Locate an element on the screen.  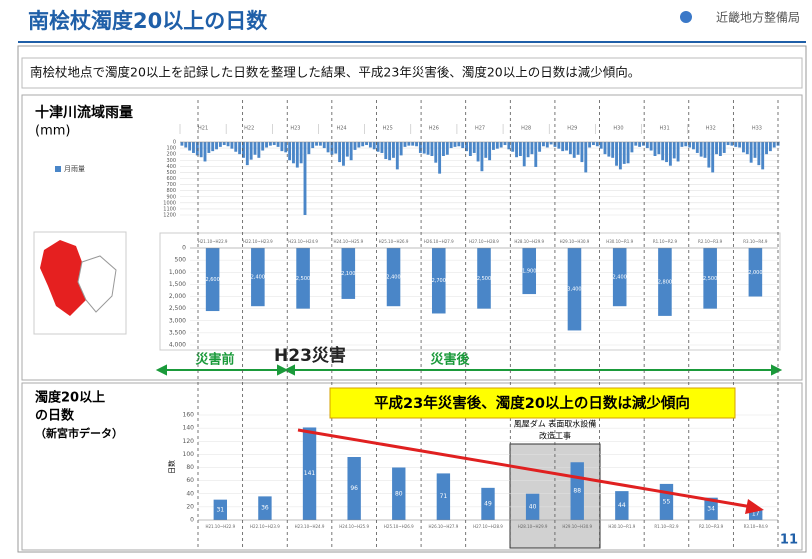
disaster-label: H23災害 is located at coordinates (310, 355).